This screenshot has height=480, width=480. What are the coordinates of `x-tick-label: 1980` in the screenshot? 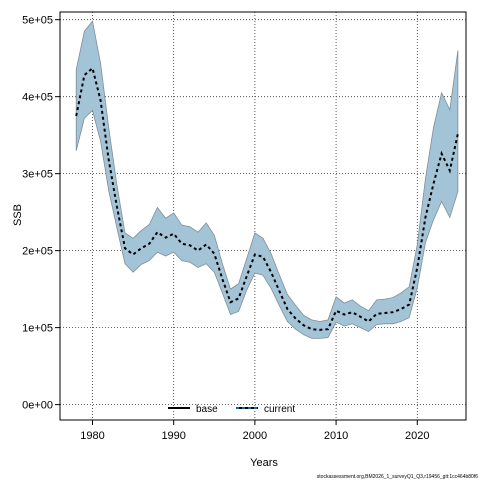 It's located at (92, 436).